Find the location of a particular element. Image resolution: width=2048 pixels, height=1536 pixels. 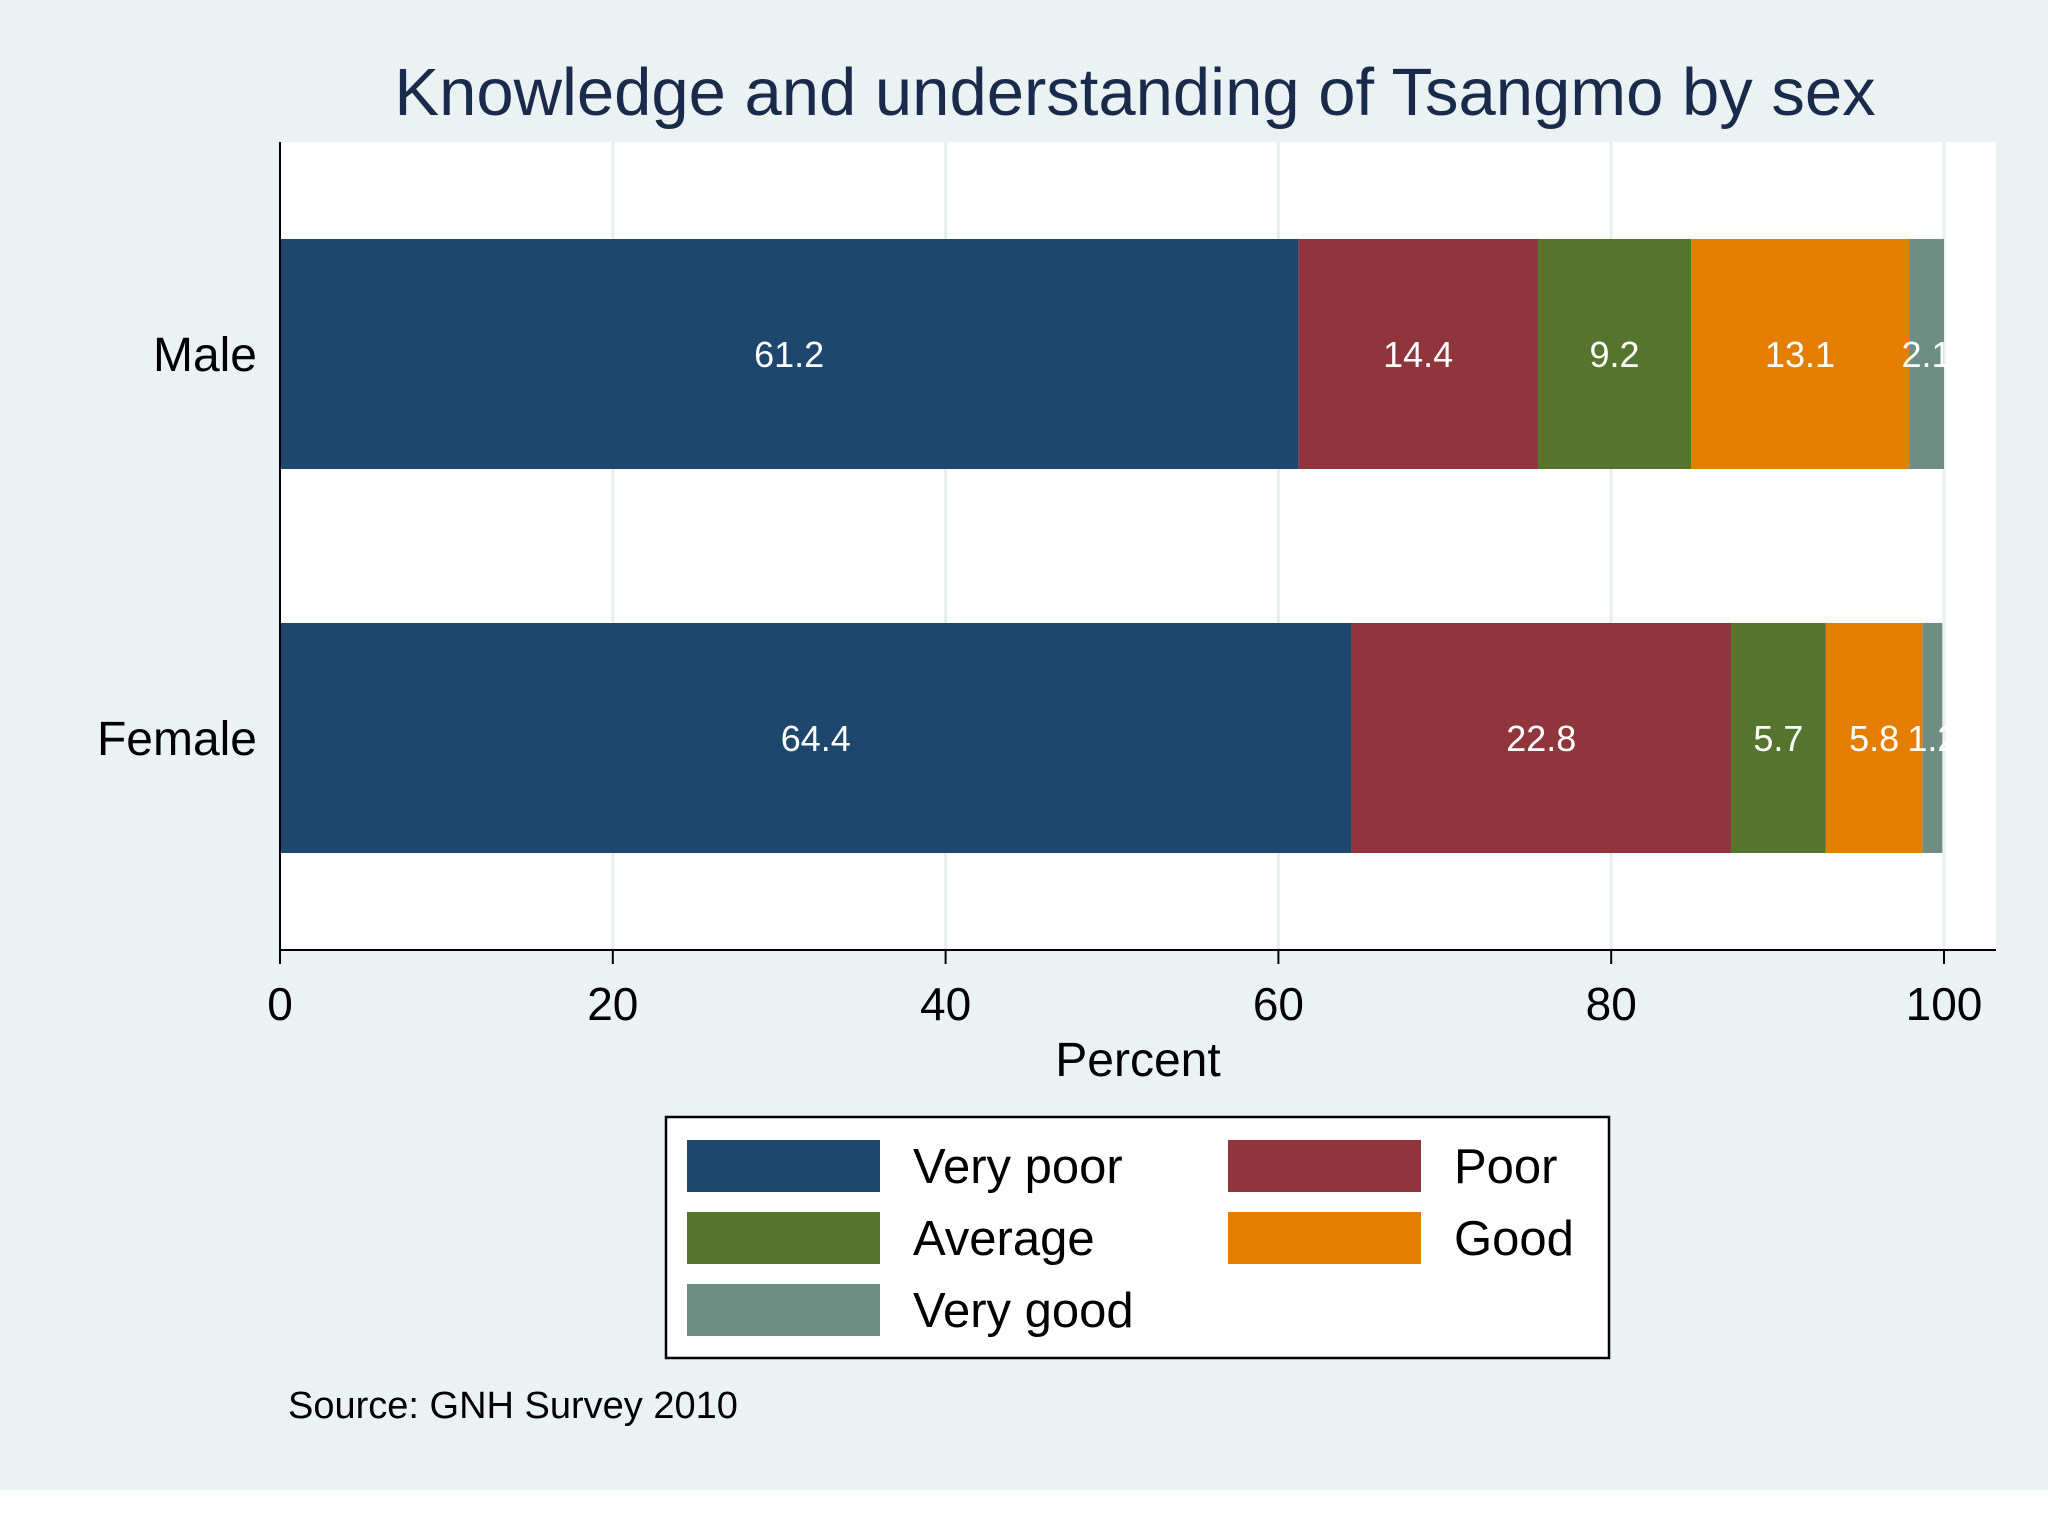

value-label-male-good: 13.1 is located at coordinates (1800, 354).